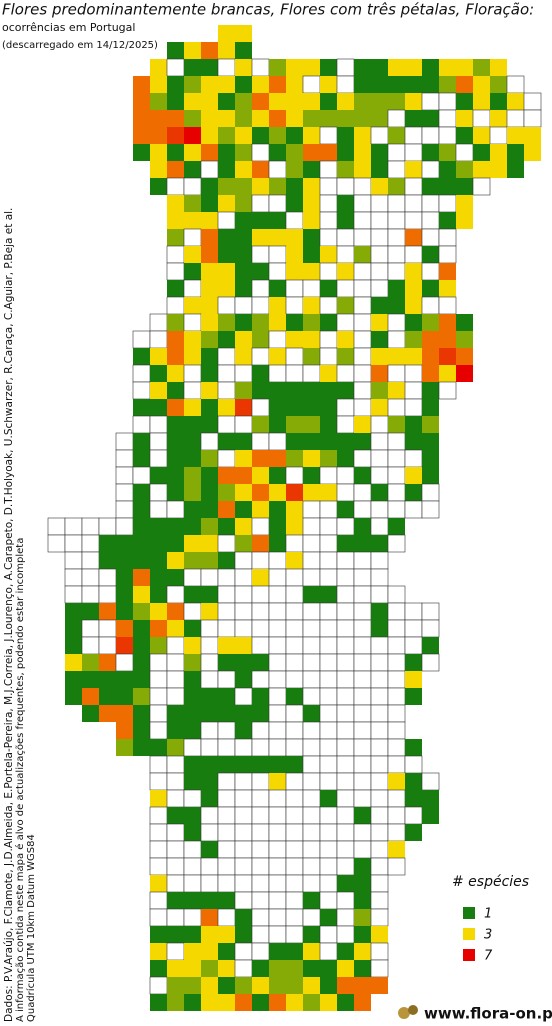 This screenshot has height=1026, width=552. Describe the element at coordinates (488, 1014) in the screenshot. I see `logo-text: www.flora-on.pt` at that location.